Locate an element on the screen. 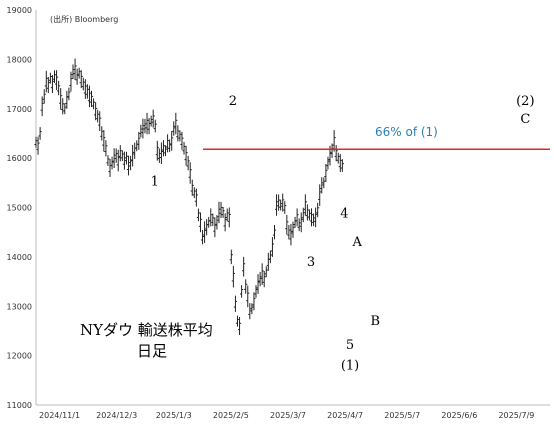  y-tick-label: 16000 is located at coordinates (19, 158).